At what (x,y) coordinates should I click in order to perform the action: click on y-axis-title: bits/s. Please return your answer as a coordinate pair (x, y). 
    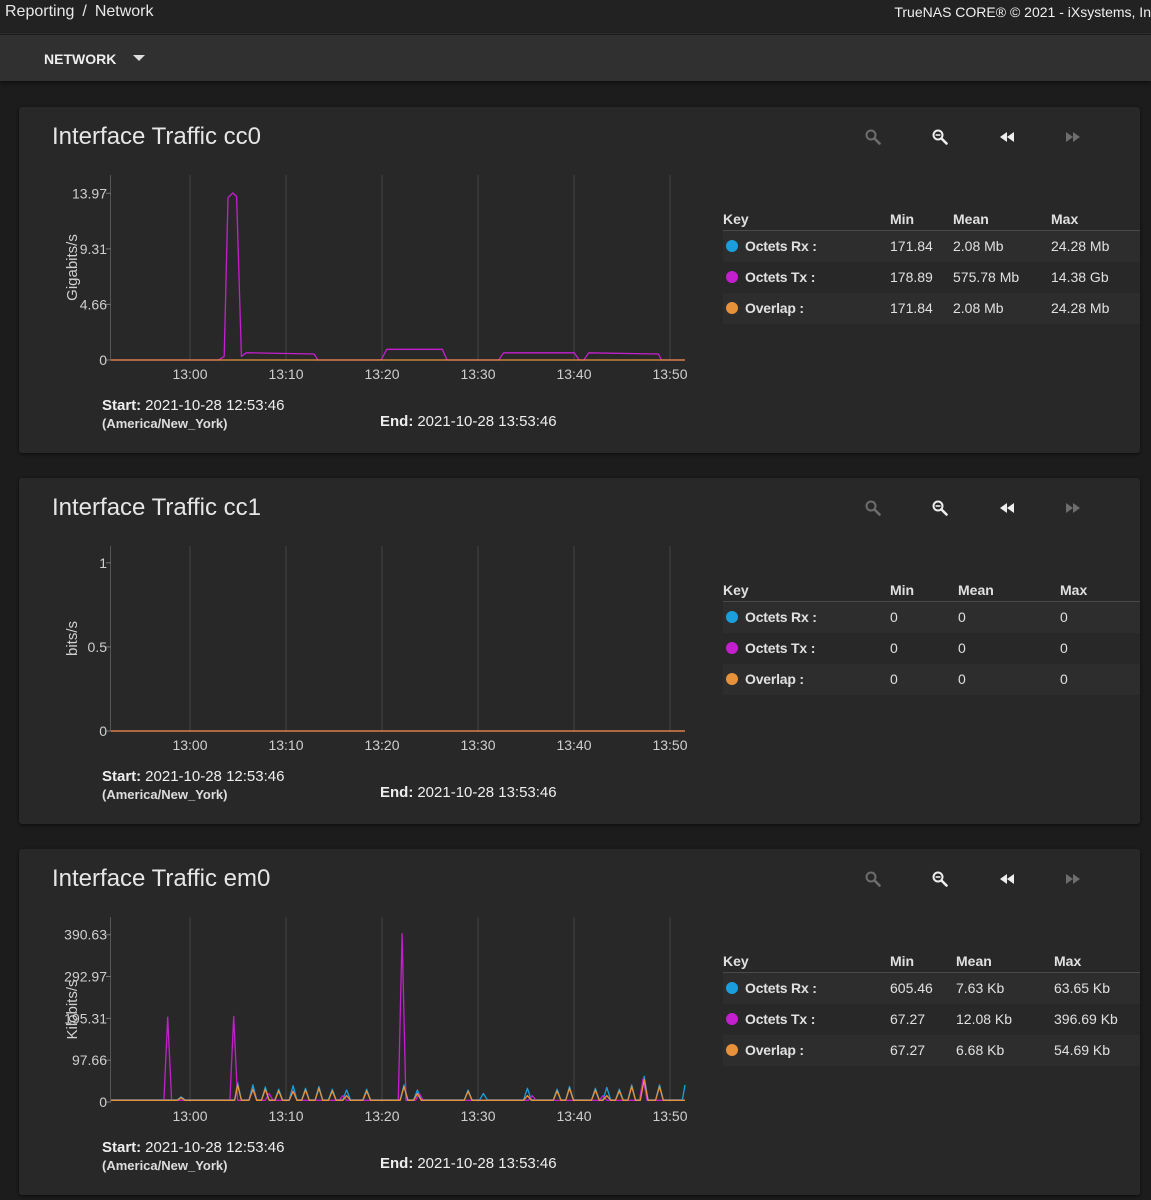
    Looking at the image, I should click on (72, 638).